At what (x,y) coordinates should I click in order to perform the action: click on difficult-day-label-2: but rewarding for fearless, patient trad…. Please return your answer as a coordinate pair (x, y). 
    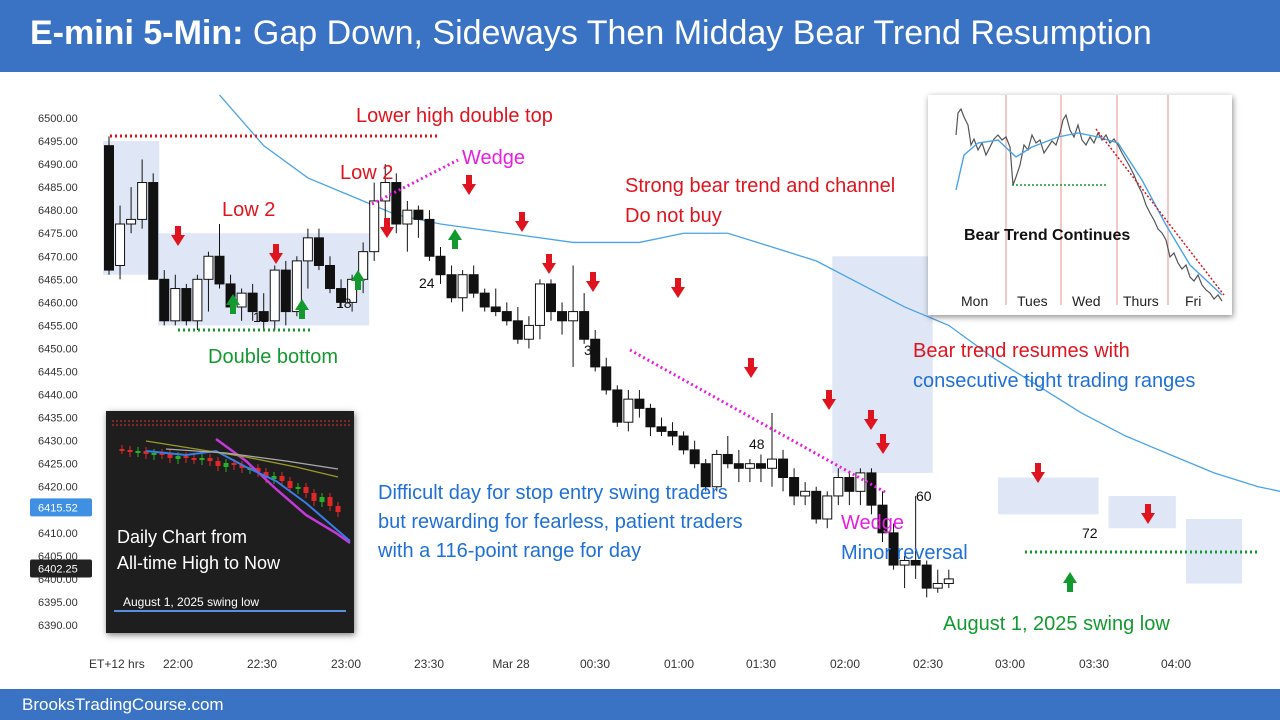
    Looking at the image, I should click on (560, 522).